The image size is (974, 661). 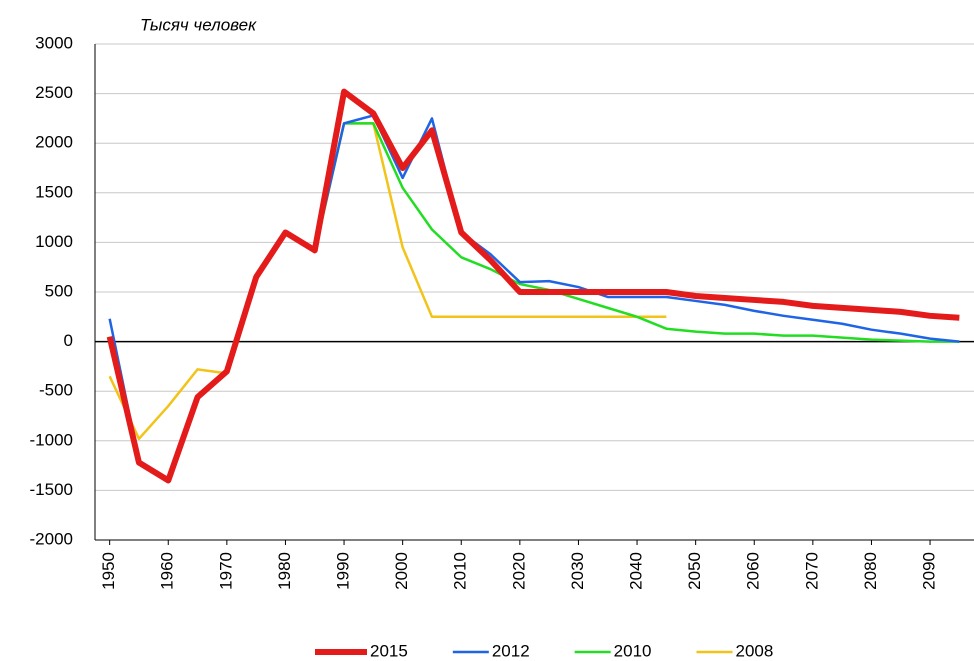 I want to click on y-tick-label: -500, so click(x=56, y=390).